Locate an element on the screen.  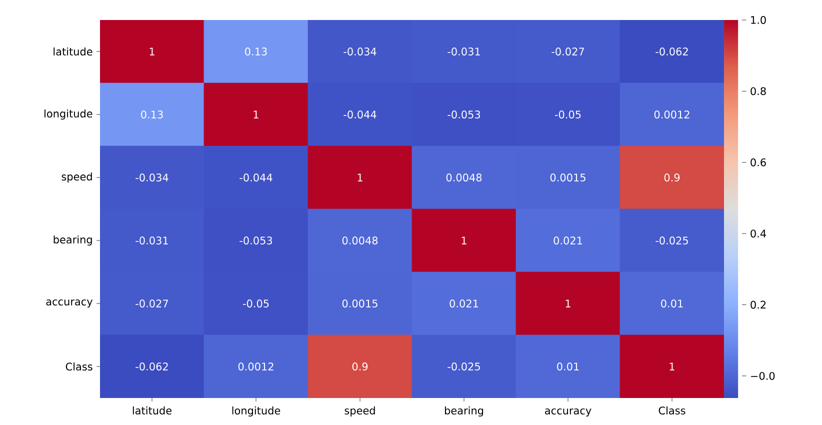
color-bar-label: 0.6 is located at coordinates (758, 162).